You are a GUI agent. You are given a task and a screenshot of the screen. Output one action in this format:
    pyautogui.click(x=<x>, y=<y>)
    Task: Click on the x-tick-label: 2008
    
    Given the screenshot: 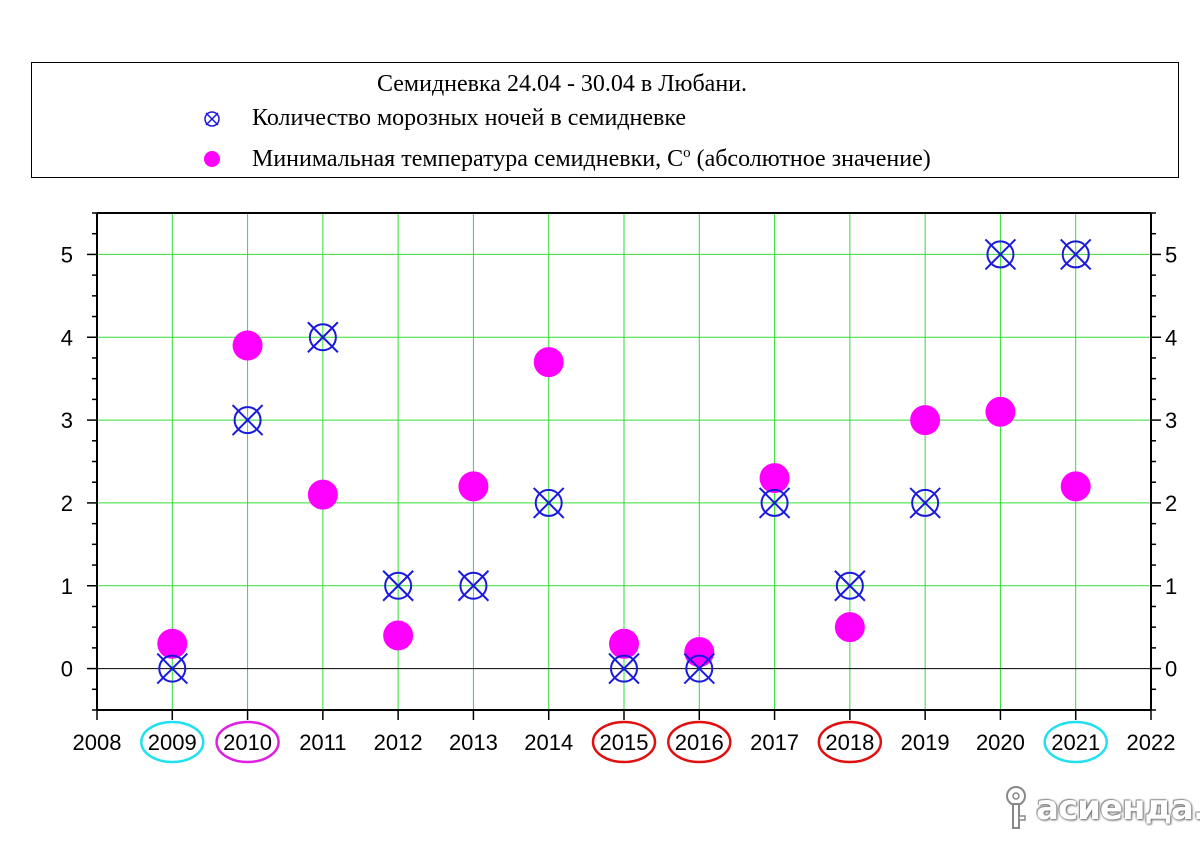 What is the action you would take?
    pyautogui.click(x=97, y=742)
    